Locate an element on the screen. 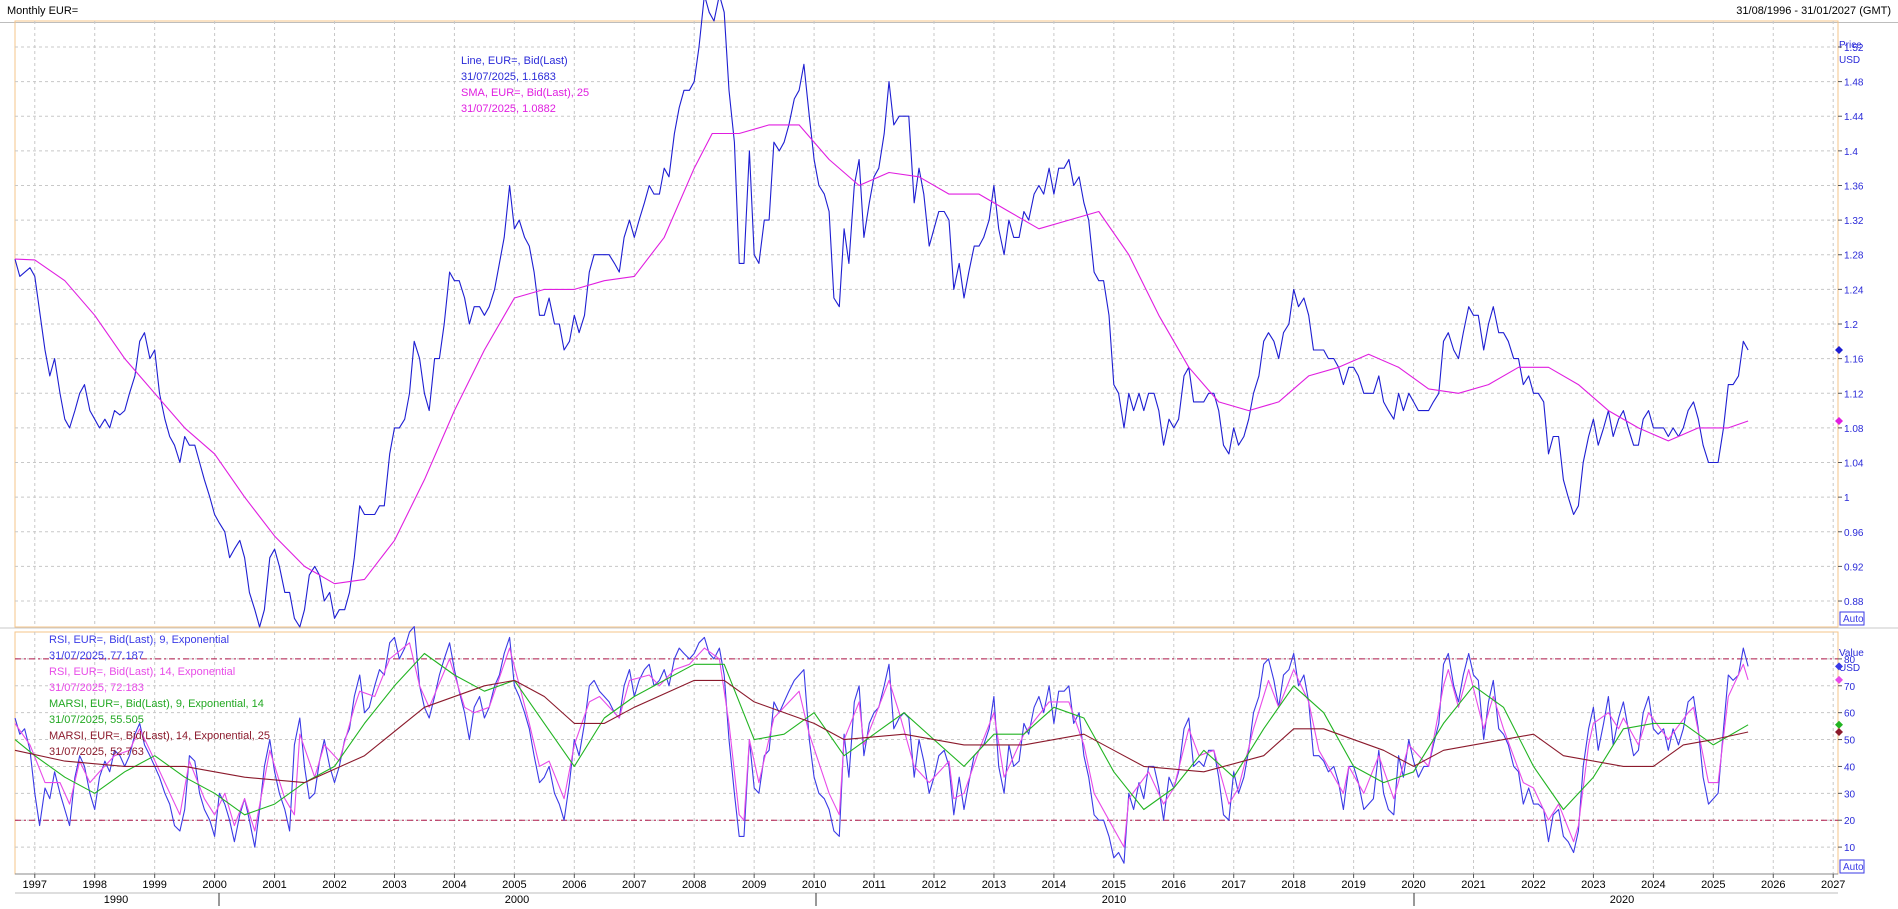 The width and height of the screenshot is (1898, 909). x-tick-label: 2002 is located at coordinates (334, 885).